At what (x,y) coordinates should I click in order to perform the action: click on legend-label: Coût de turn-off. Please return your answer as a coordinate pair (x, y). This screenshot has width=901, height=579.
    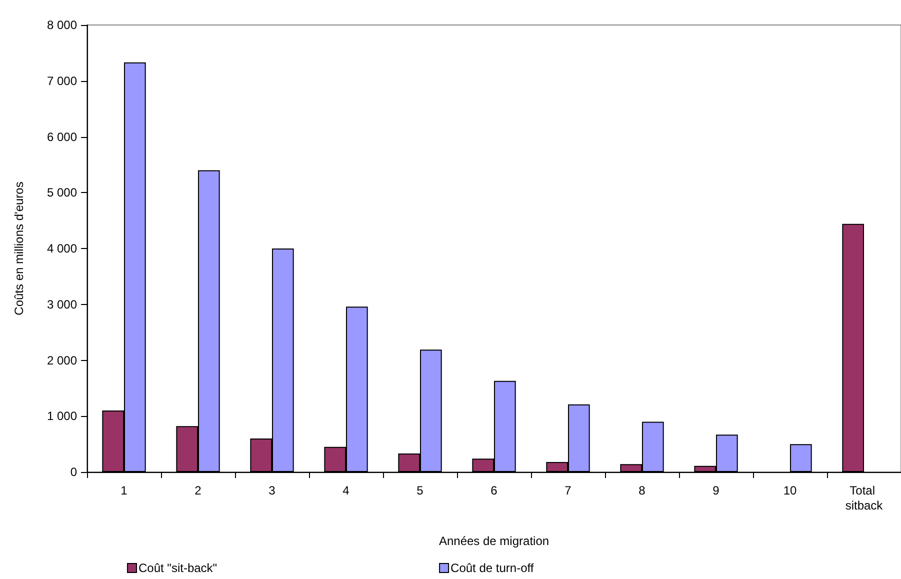
    Looking at the image, I should click on (492, 568).